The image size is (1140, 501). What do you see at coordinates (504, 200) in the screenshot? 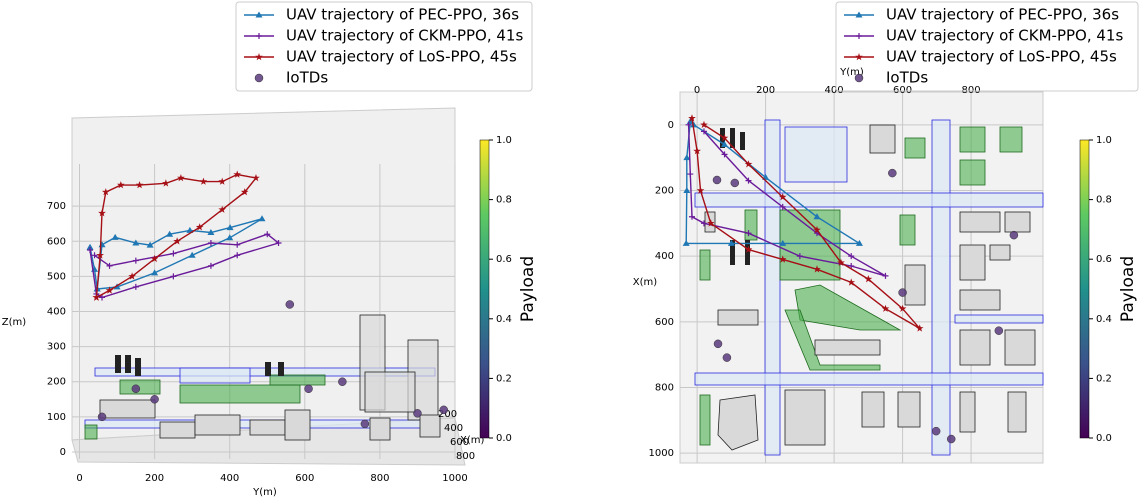
I see `colorbar-tick-label: 0.8` at bounding box center [504, 200].